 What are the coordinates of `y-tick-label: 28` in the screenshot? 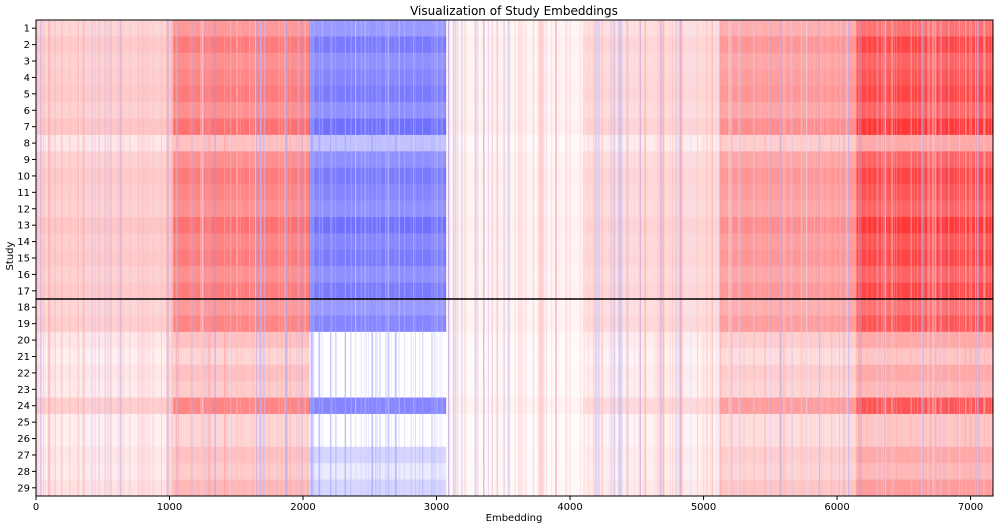 It's located at (23, 472).